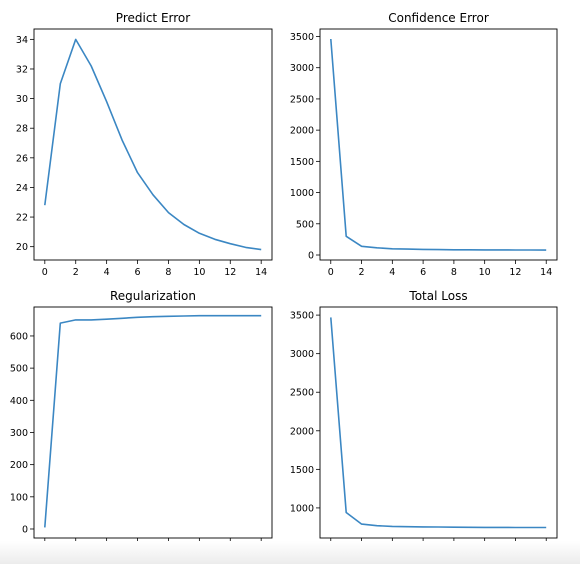  What do you see at coordinates (261, 272) in the screenshot?
I see `predict-error-x-tick-label: 14` at bounding box center [261, 272].